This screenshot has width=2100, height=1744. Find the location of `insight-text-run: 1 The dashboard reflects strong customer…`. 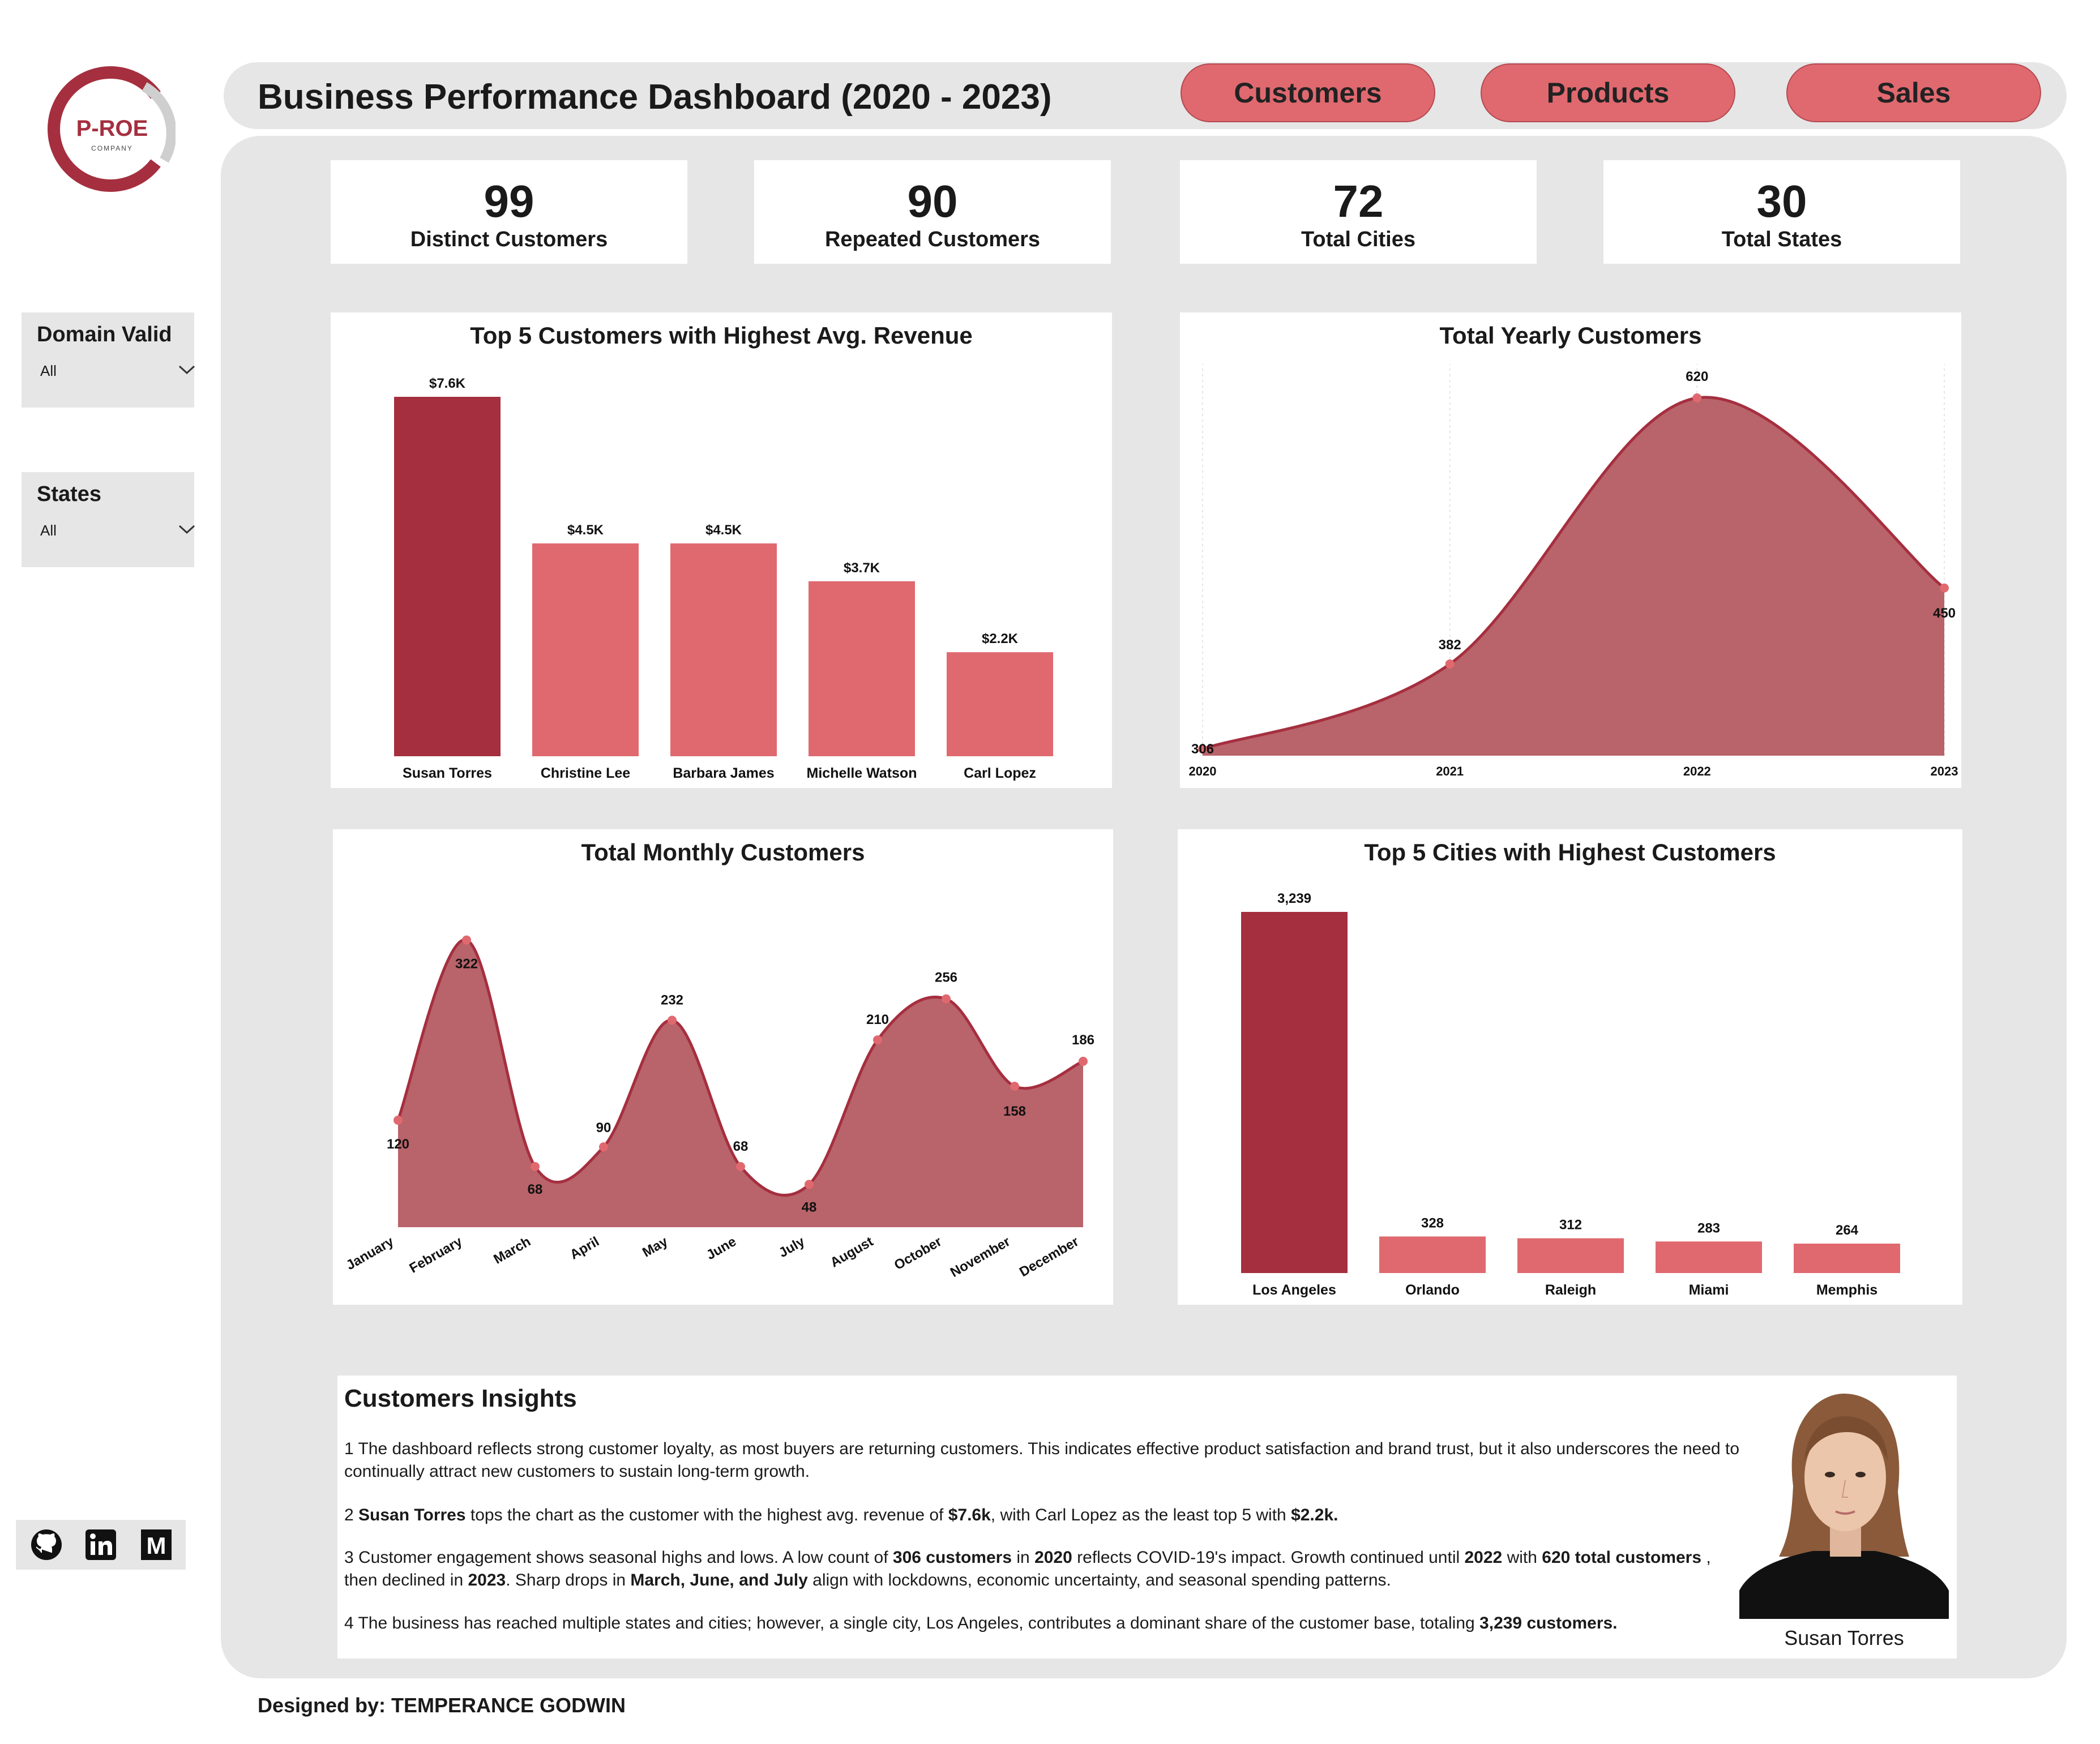

insight-text-run: 1 The dashboard reflects strong customer… is located at coordinates (1042, 1460).